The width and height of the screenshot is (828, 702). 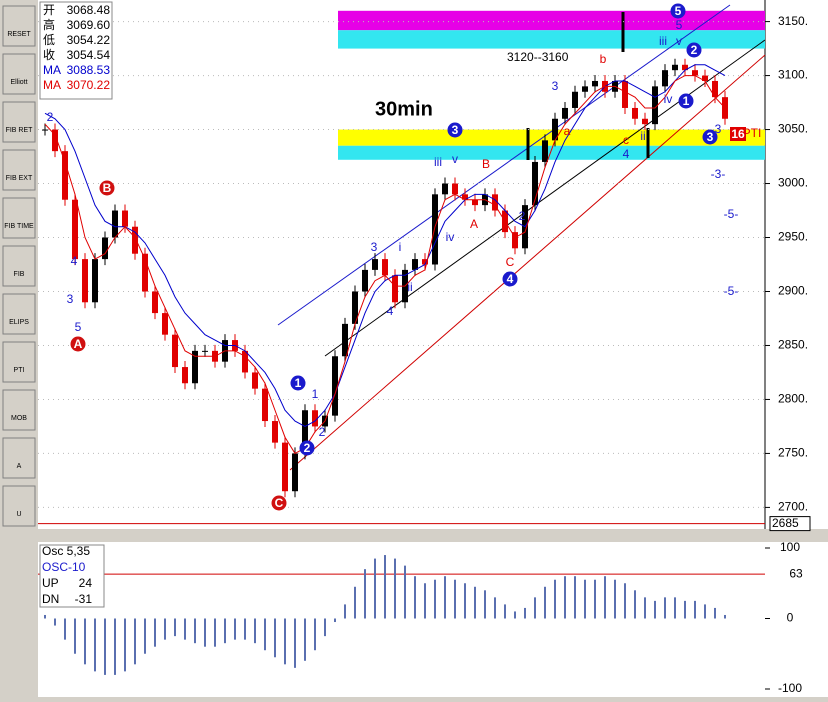 I want to click on cursor-box, so click(x=790, y=524).